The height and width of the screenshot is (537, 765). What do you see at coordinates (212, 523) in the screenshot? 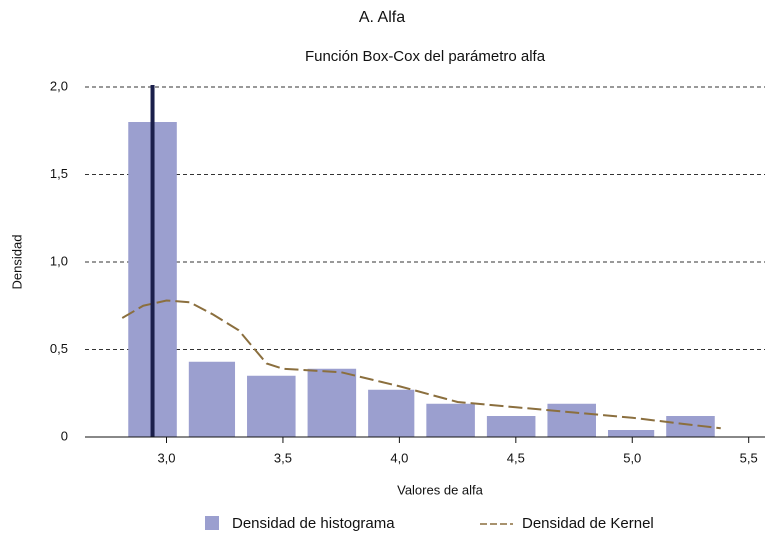
I see `legend-swatch` at bounding box center [212, 523].